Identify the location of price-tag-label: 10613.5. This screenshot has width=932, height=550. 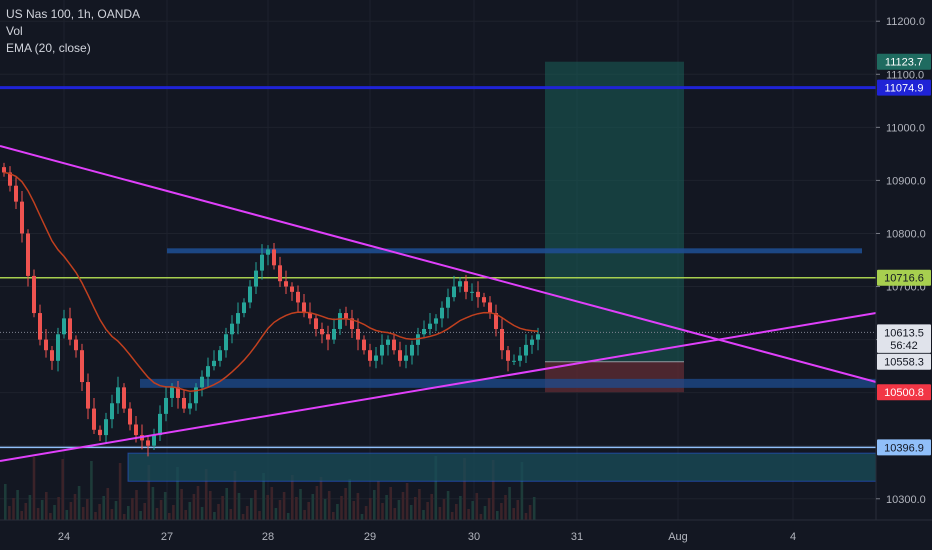
(904, 333).